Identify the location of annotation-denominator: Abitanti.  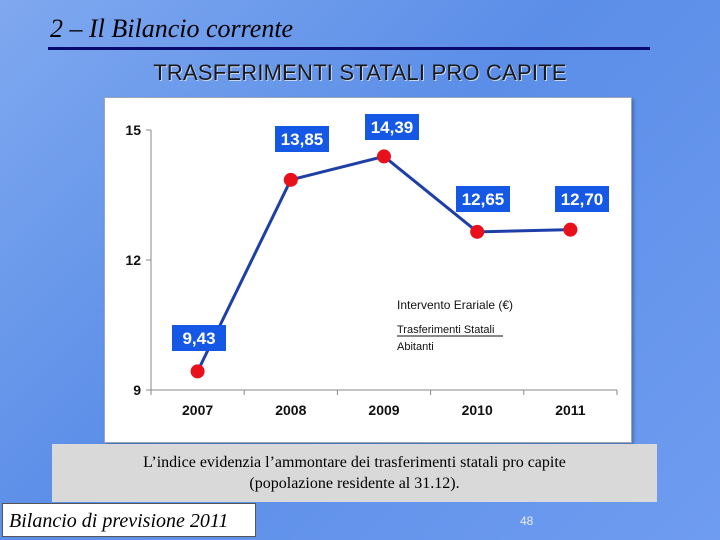
(415, 347).